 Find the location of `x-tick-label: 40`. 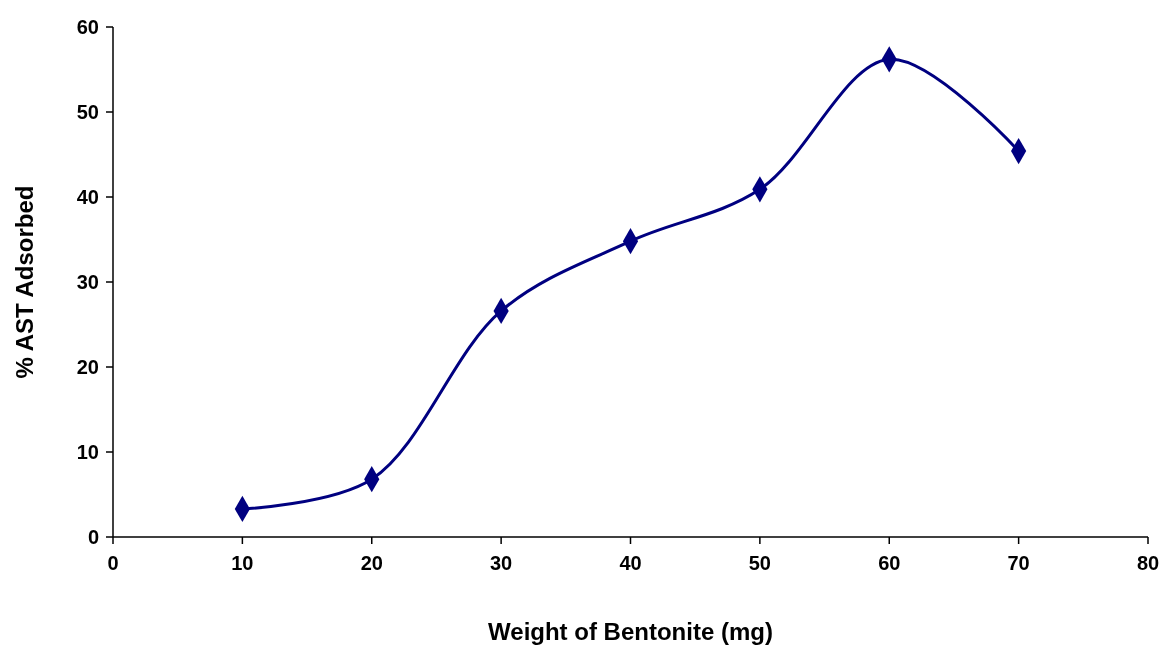

x-tick-label: 40 is located at coordinates (630, 563).